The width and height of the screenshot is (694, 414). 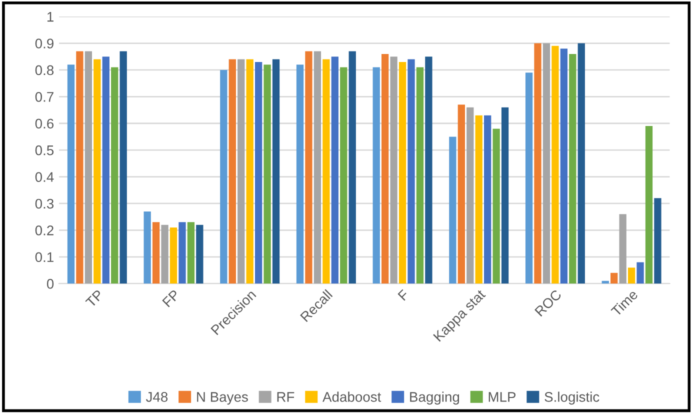 What do you see at coordinates (50, 283) in the screenshot?
I see `y-tick-label: 0` at bounding box center [50, 283].